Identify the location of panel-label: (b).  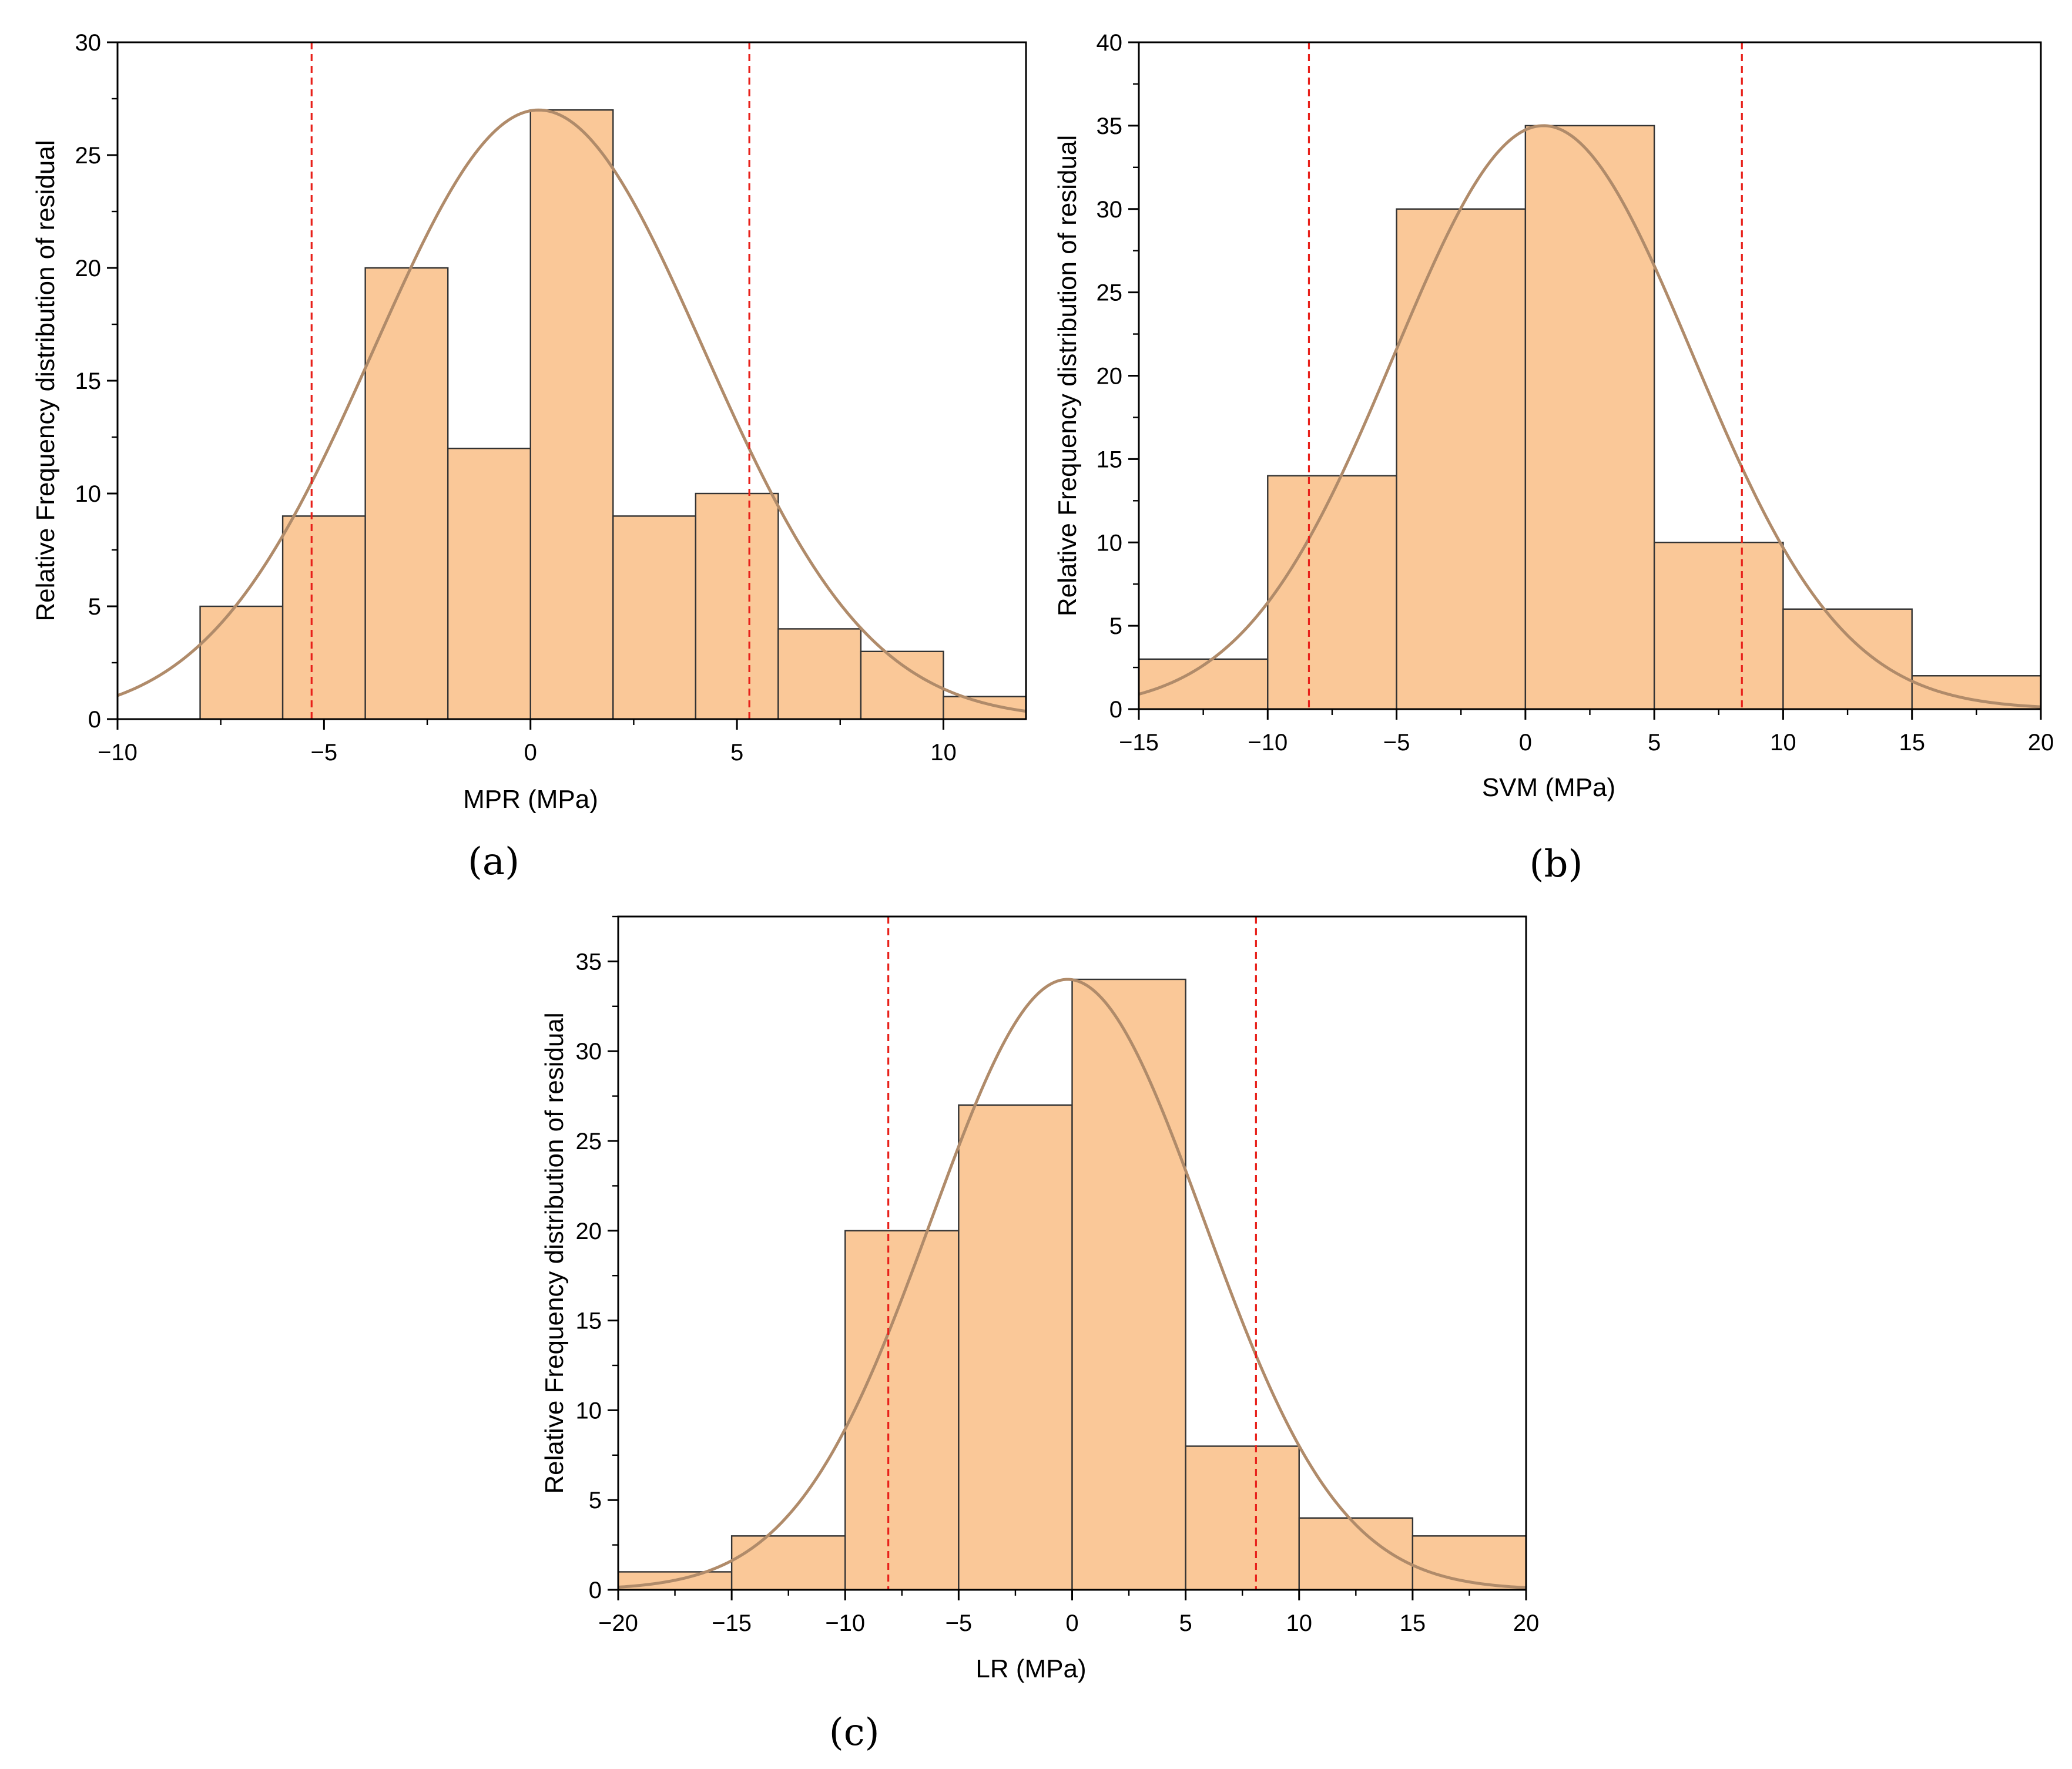
(1556, 864).